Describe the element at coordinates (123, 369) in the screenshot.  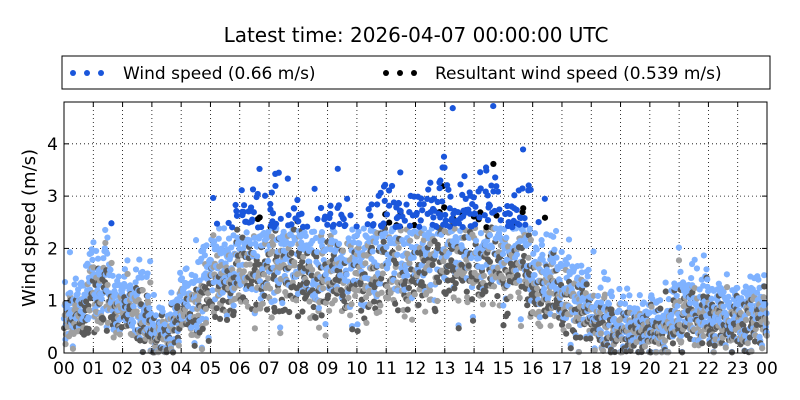
I see `x-tick-label: 02` at that location.